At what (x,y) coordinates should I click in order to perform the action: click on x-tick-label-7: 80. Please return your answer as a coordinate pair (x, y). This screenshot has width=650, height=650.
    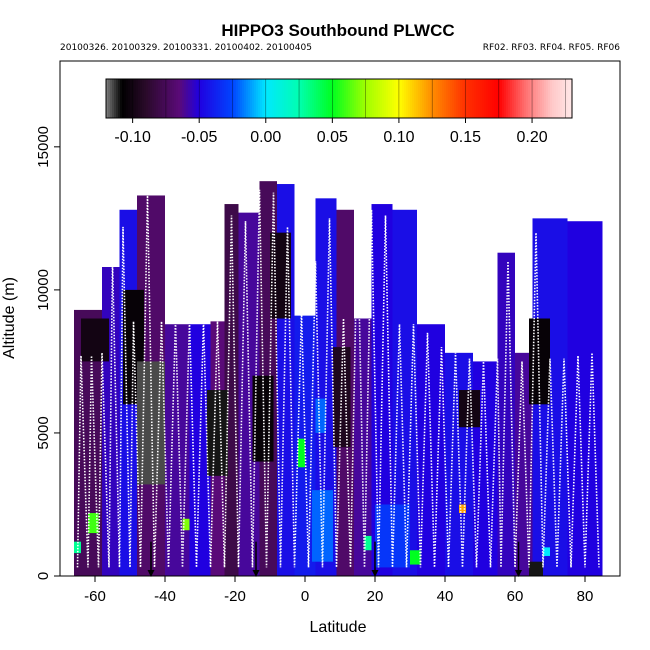
    Looking at the image, I should click on (585, 596).